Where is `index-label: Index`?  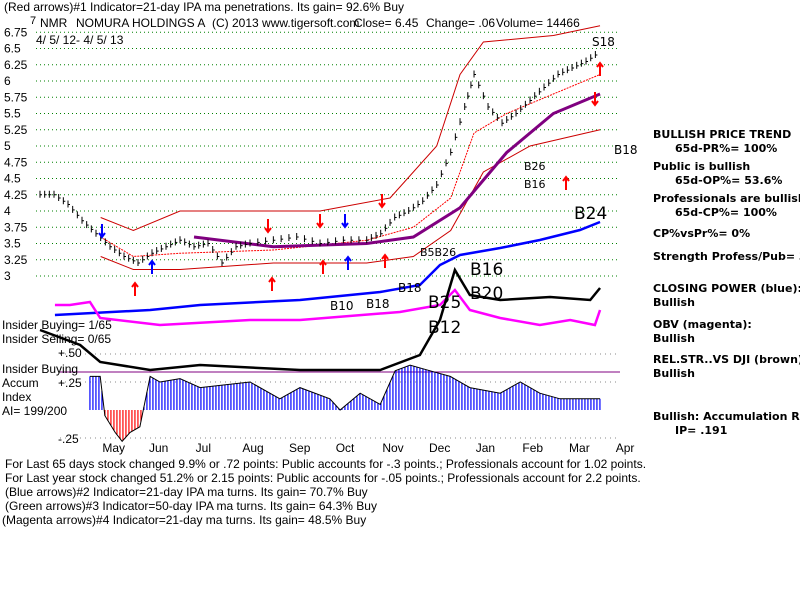
index-label: Index is located at coordinates (17, 397).